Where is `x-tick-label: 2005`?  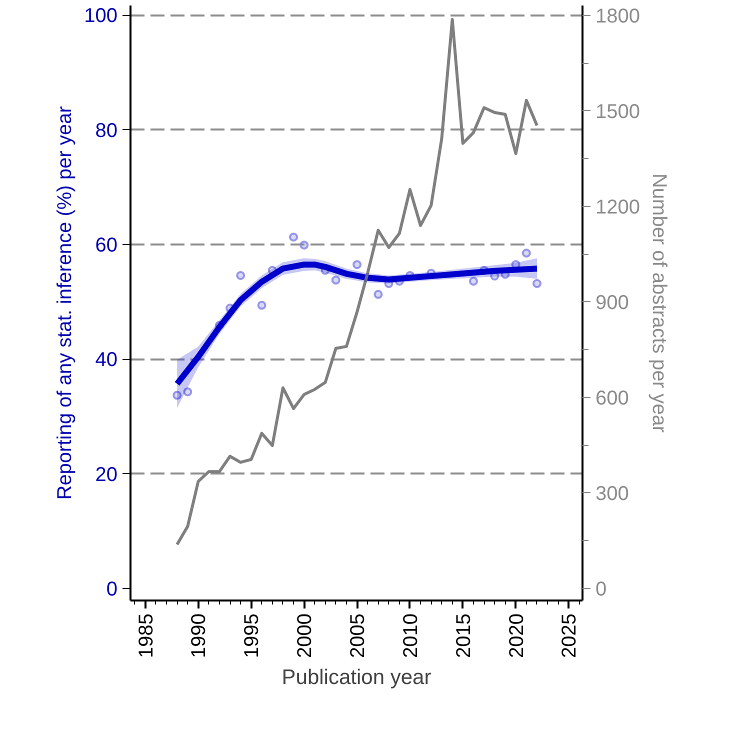 x-tick-label: 2005 is located at coordinates (358, 635).